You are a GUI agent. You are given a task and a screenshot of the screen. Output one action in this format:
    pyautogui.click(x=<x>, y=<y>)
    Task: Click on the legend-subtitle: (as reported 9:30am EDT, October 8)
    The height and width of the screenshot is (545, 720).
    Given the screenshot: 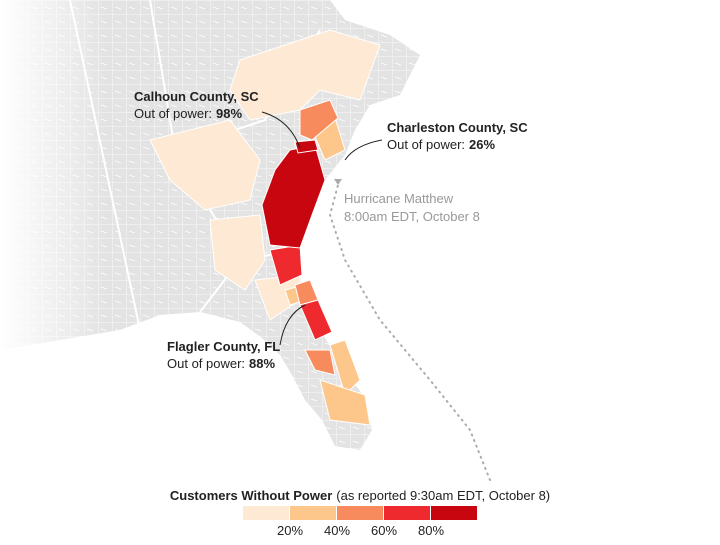 What is the action you would take?
    pyautogui.click(x=443, y=495)
    